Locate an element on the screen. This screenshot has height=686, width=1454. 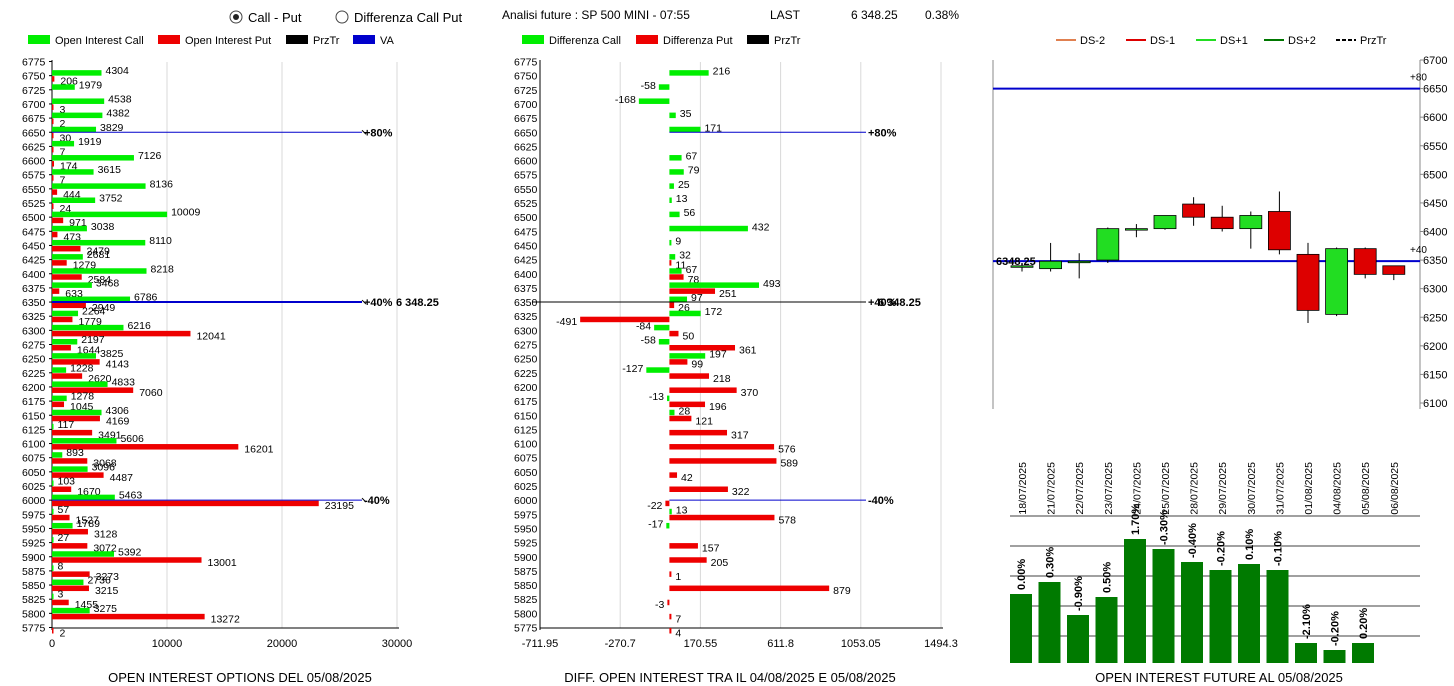
y-tick-label: 6700 is located at coordinates (1435, 61).